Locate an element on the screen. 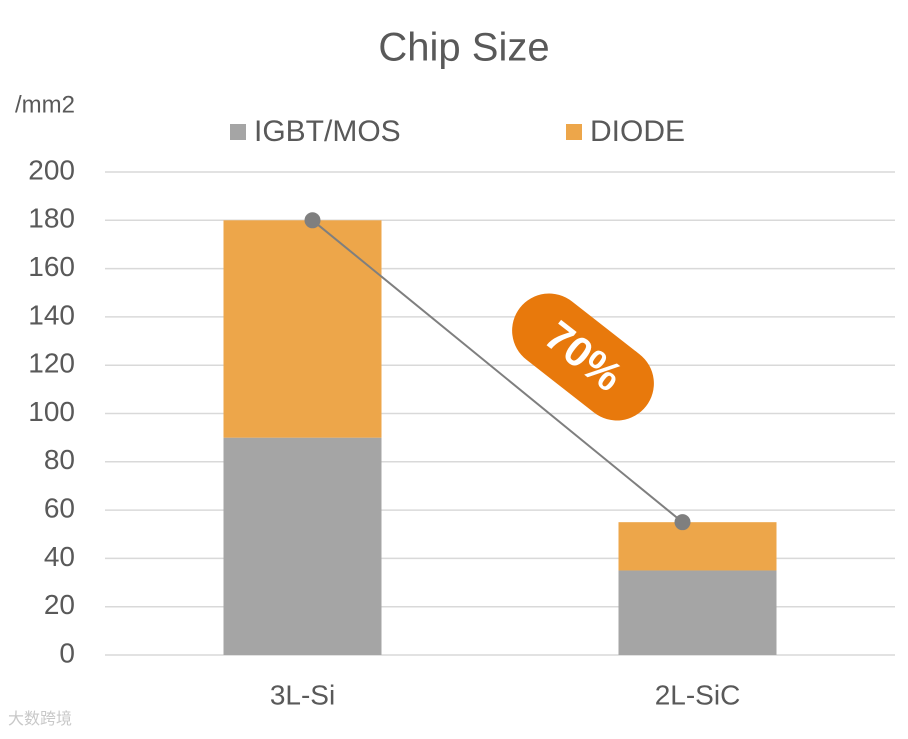  y-tick-label: 100 is located at coordinates (51, 411).